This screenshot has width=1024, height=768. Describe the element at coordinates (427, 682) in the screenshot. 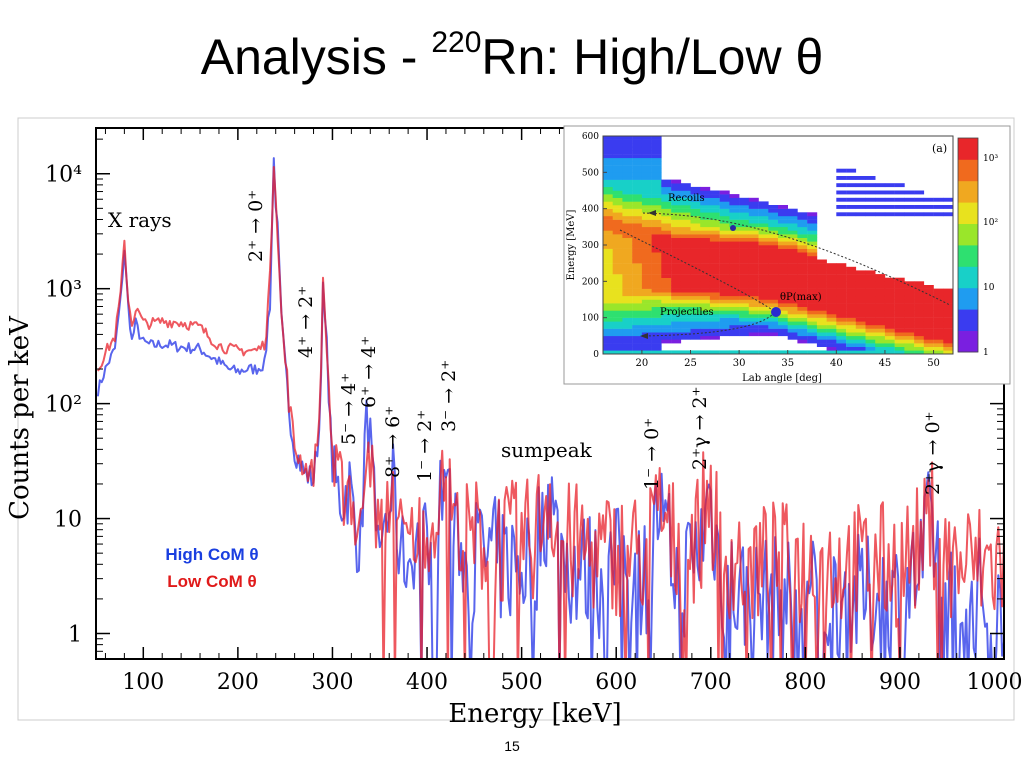

I see `x-tick-label: 400` at that location.